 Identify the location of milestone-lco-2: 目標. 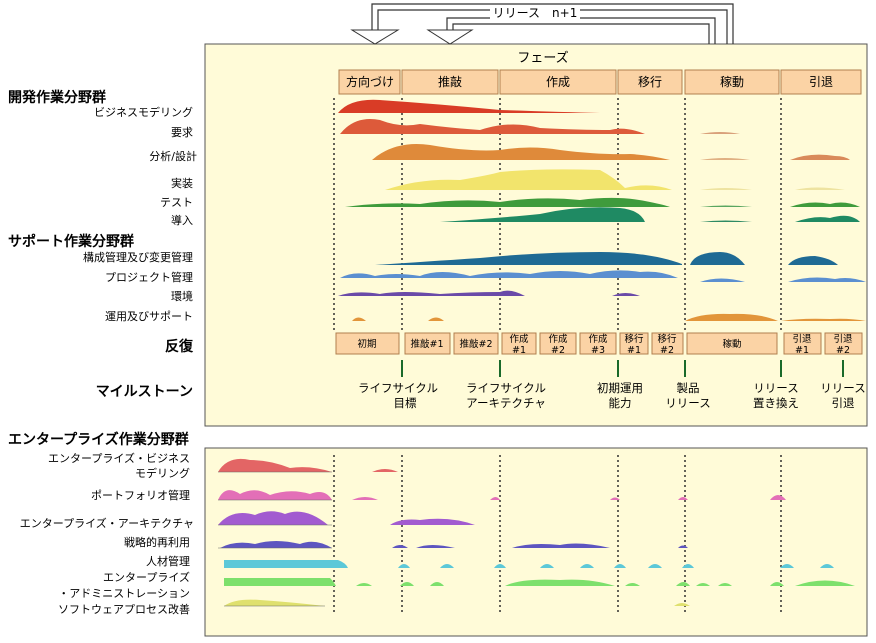
(405, 403).